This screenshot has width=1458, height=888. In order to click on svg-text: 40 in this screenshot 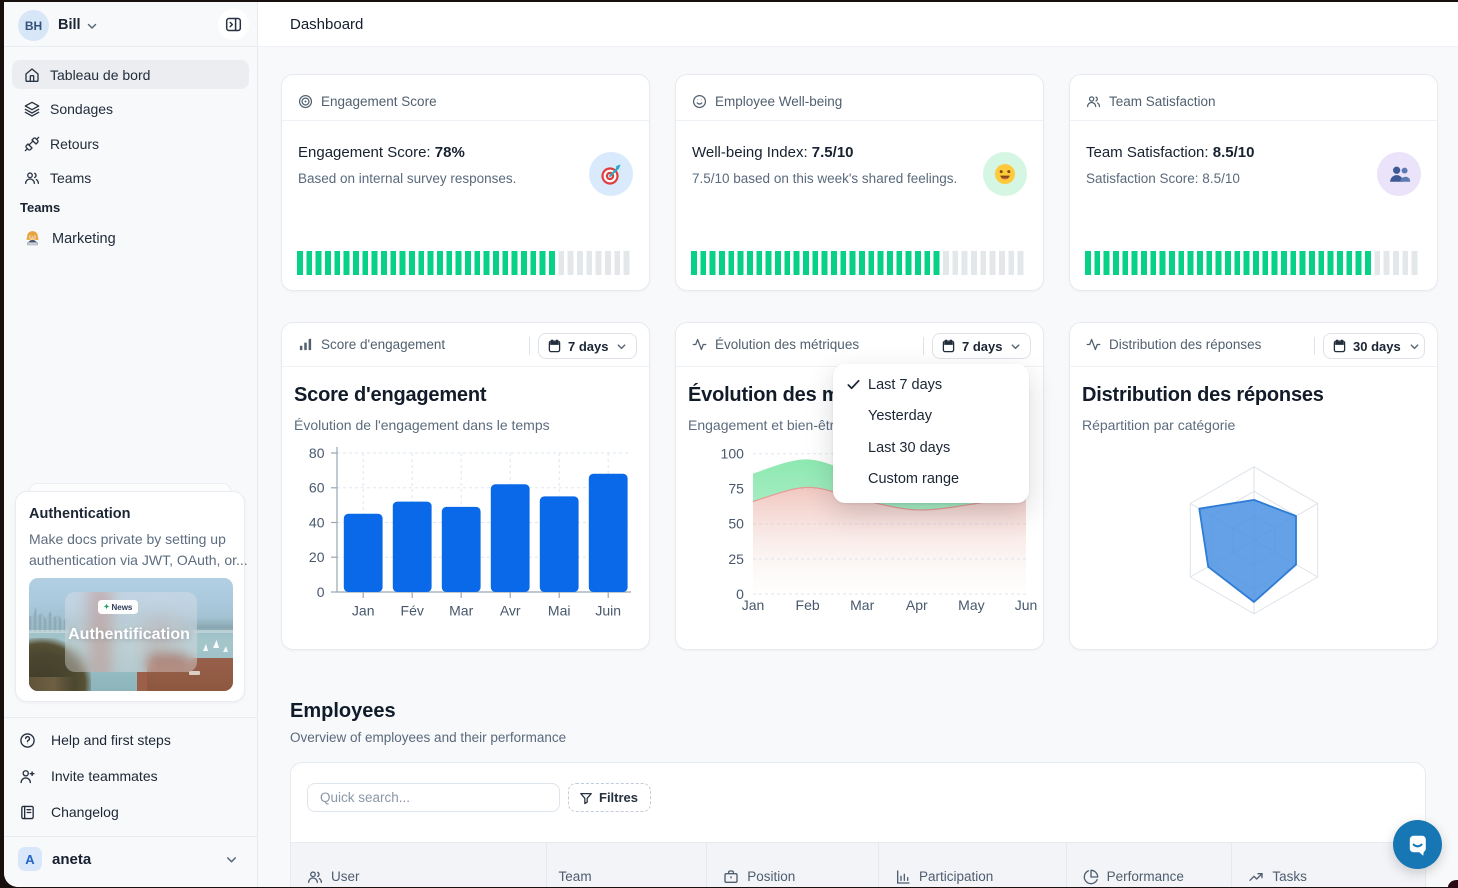, I will do `click(317, 522)`.